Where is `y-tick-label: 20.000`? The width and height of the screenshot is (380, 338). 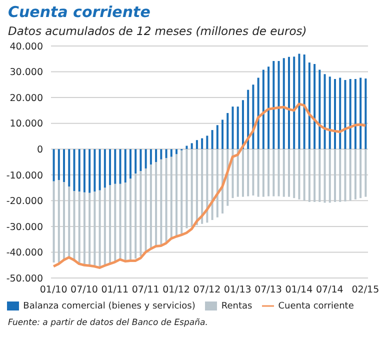 y-tick-label: 20.000 is located at coordinates (26, 98).